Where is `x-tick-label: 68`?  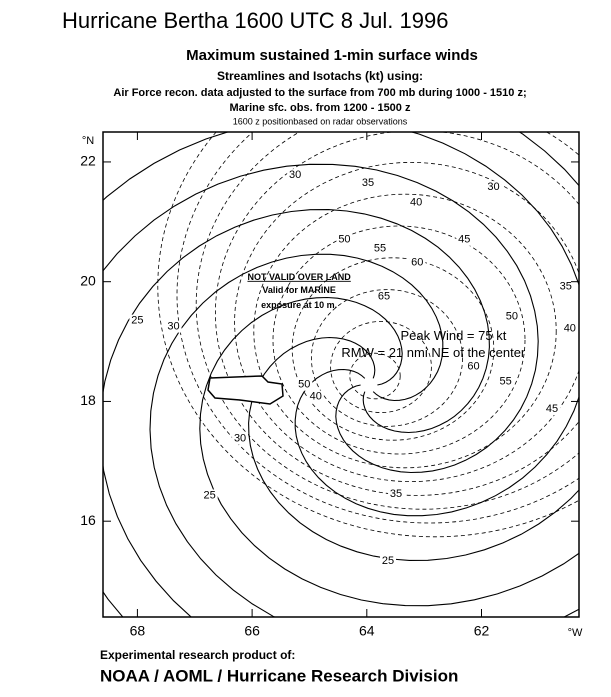
x-tick-label: 68 is located at coordinates (138, 631).